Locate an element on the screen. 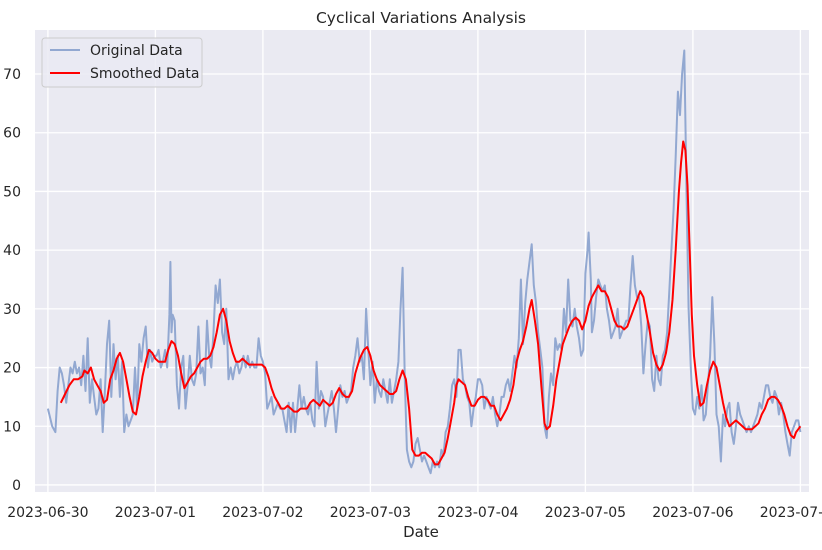 Image resolution: width=822 pixels, height=550 pixels. legend-box is located at coordinates (122, 62).